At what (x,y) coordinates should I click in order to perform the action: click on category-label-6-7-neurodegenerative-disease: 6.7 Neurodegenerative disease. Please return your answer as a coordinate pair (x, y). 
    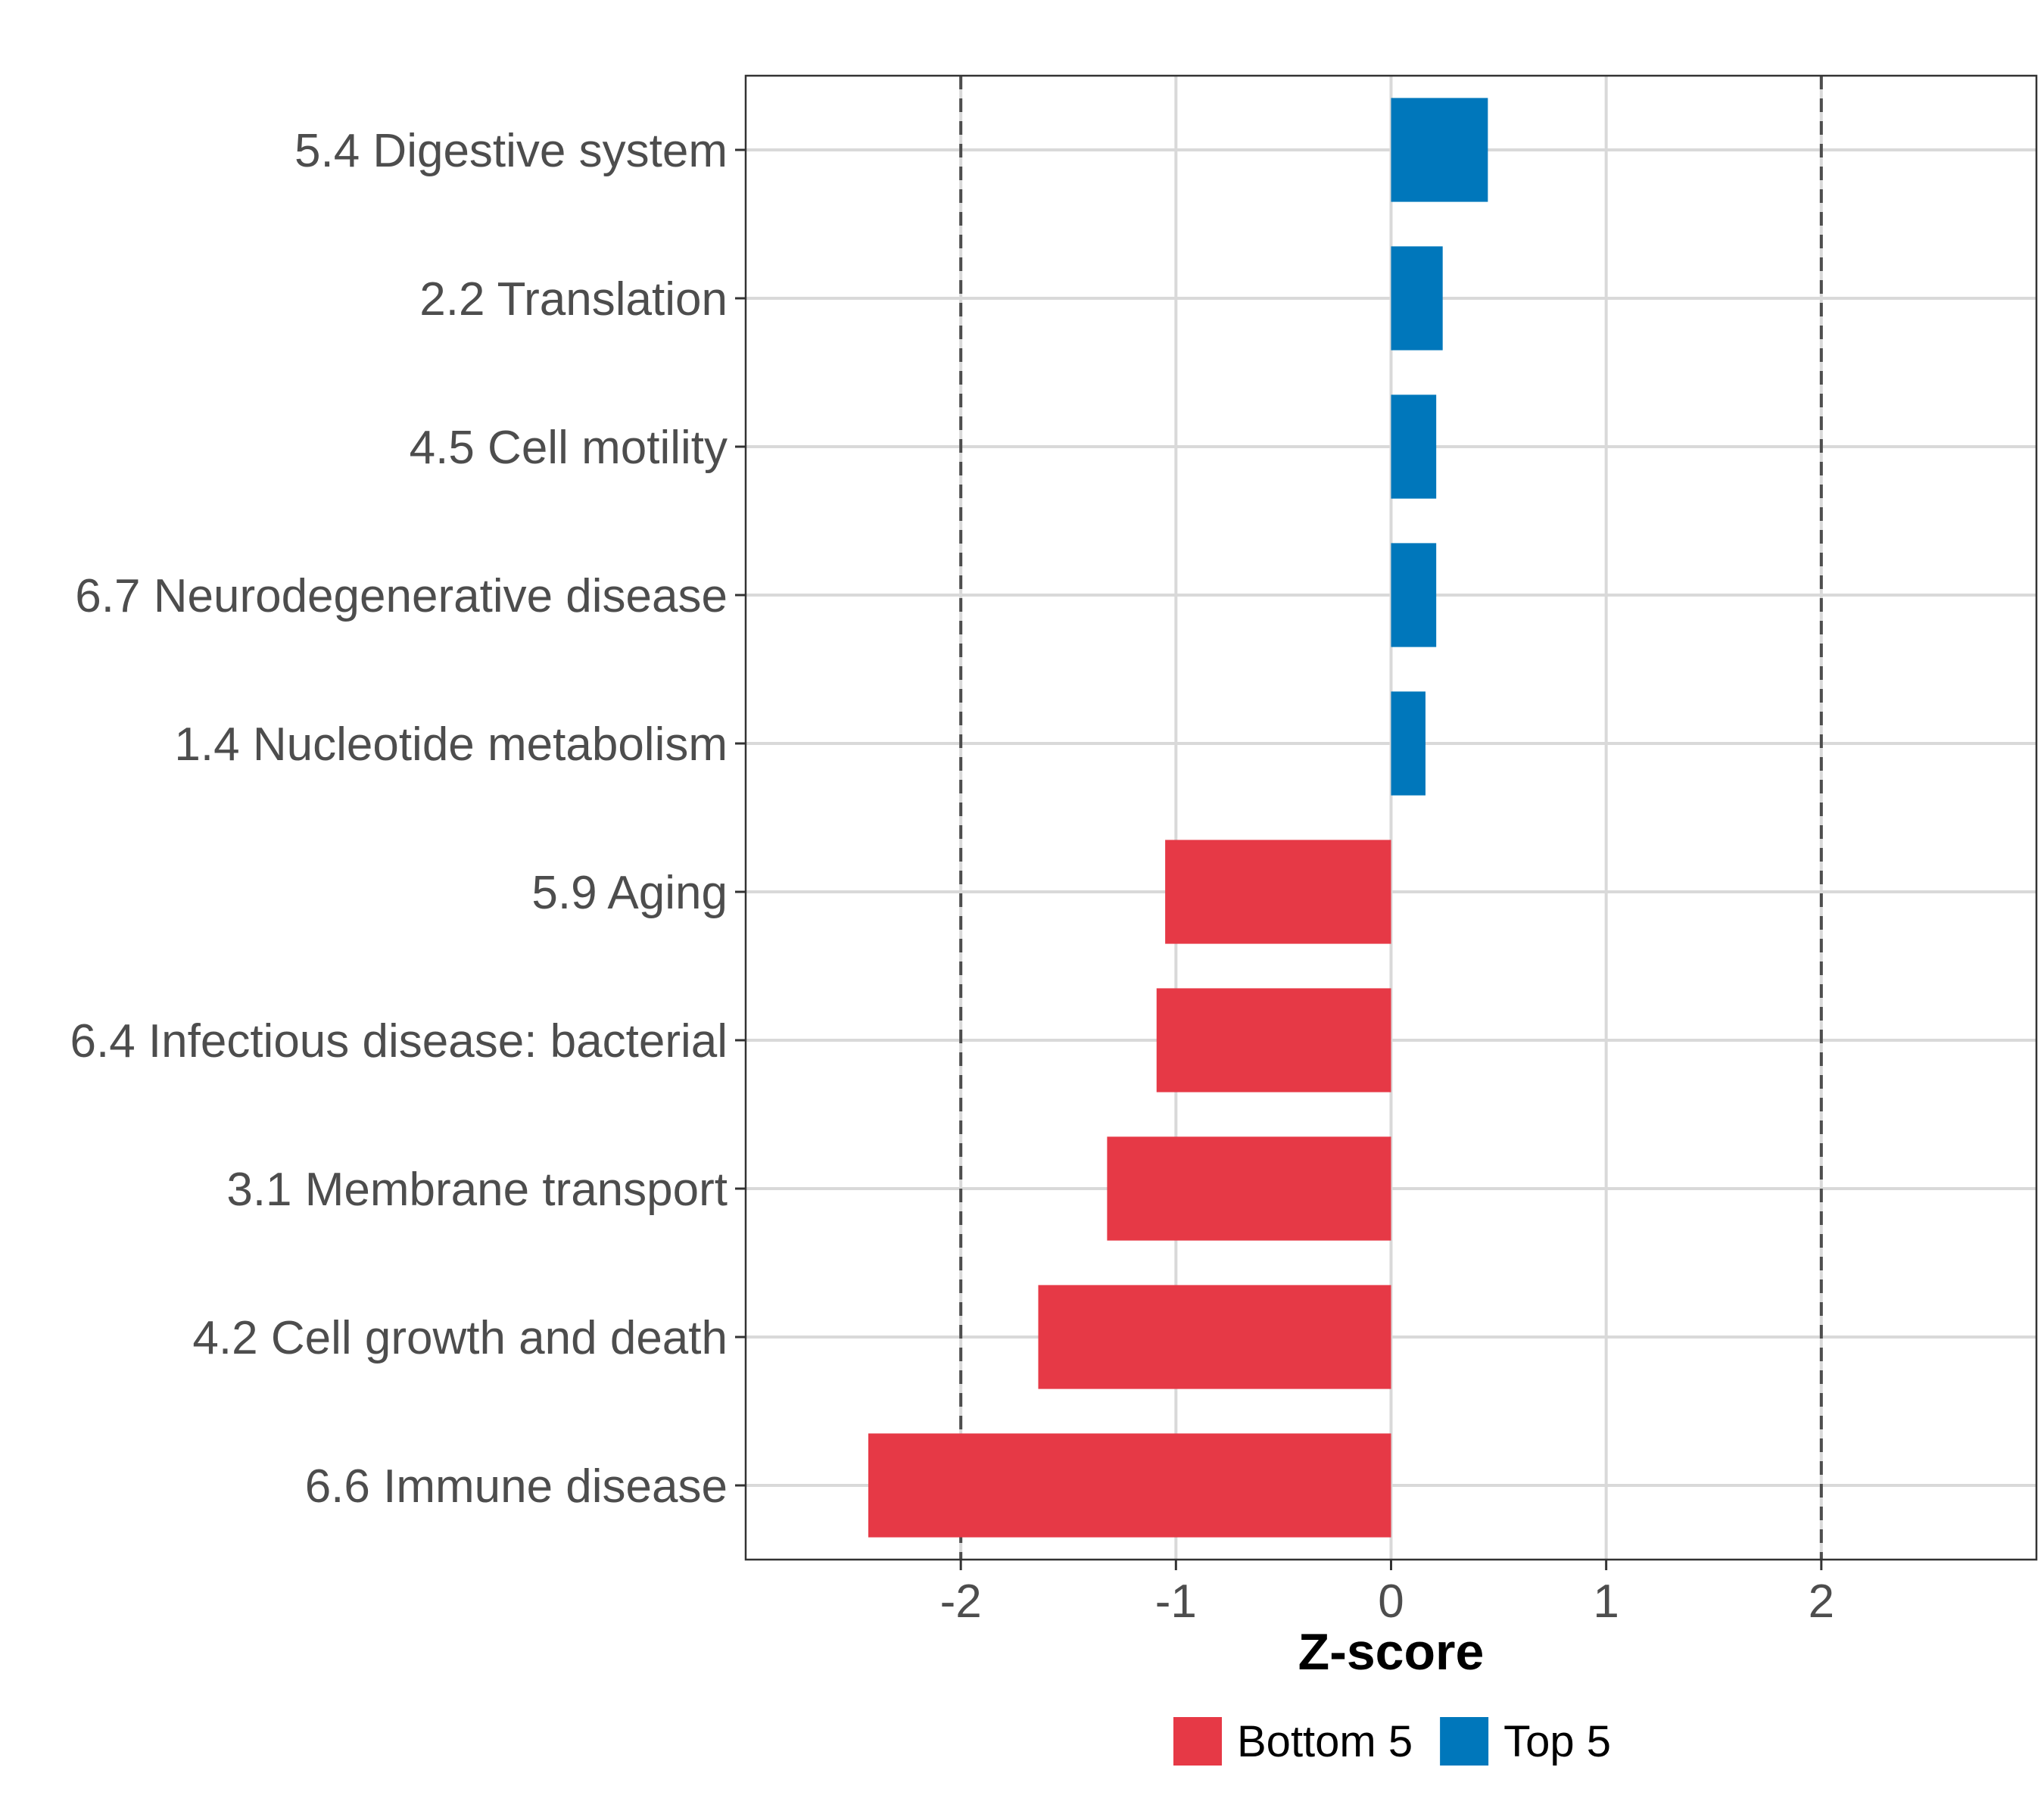
    Looking at the image, I should click on (402, 596).